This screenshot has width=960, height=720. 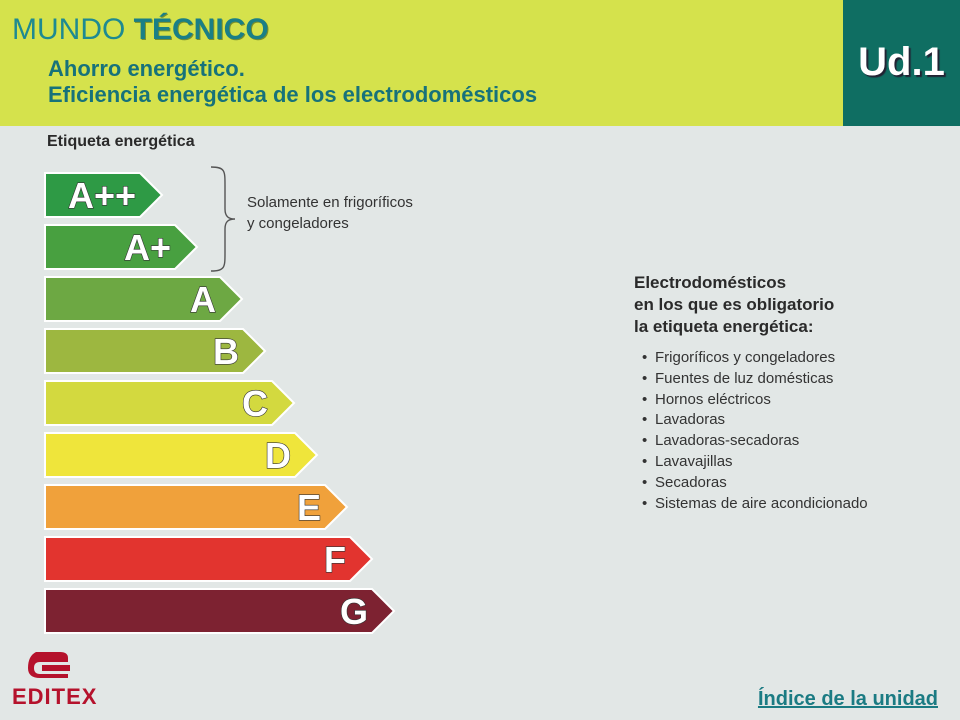 What do you see at coordinates (330, 202) in the screenshot?
I see `note-line1: Solamente en frigoríficos` at bounding box center [330, 202].